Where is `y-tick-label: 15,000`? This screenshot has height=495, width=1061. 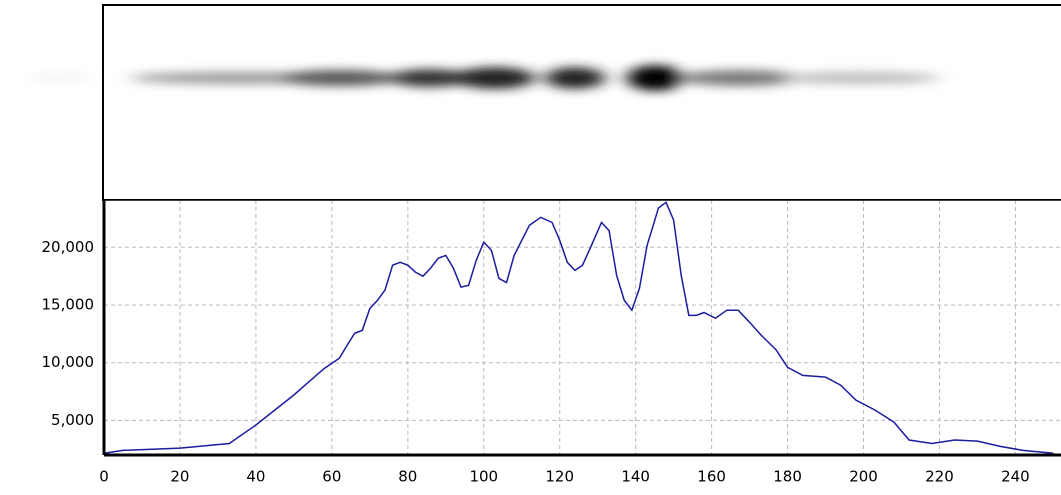
y-tick-label: 15,000 is located at coordinates (68, 305).